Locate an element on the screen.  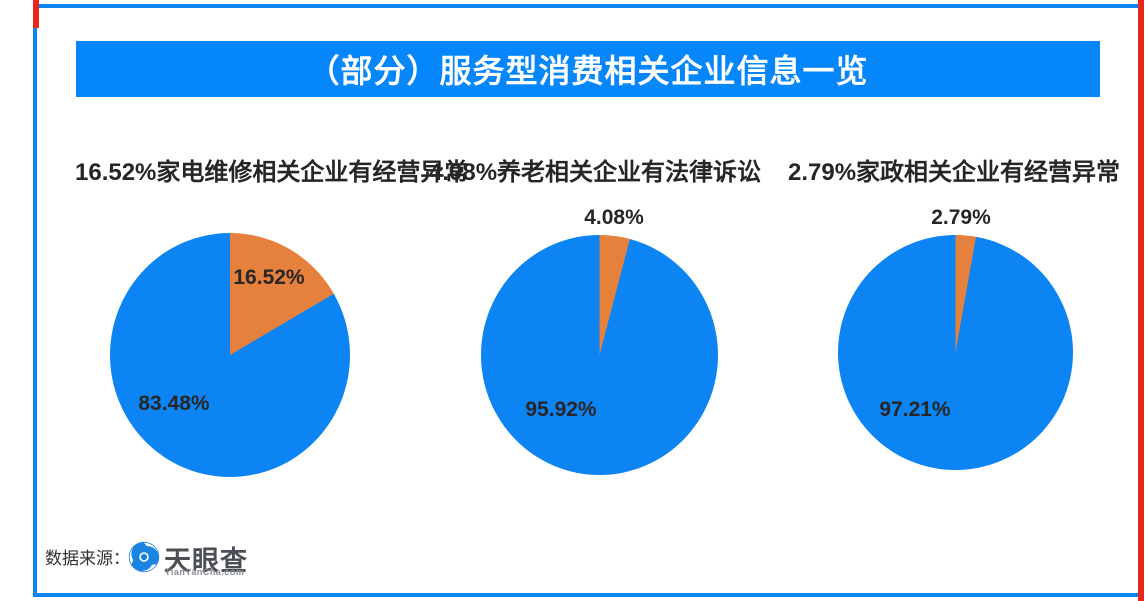
tianyancha-swirl-icon is located at coordinates (144, 557).